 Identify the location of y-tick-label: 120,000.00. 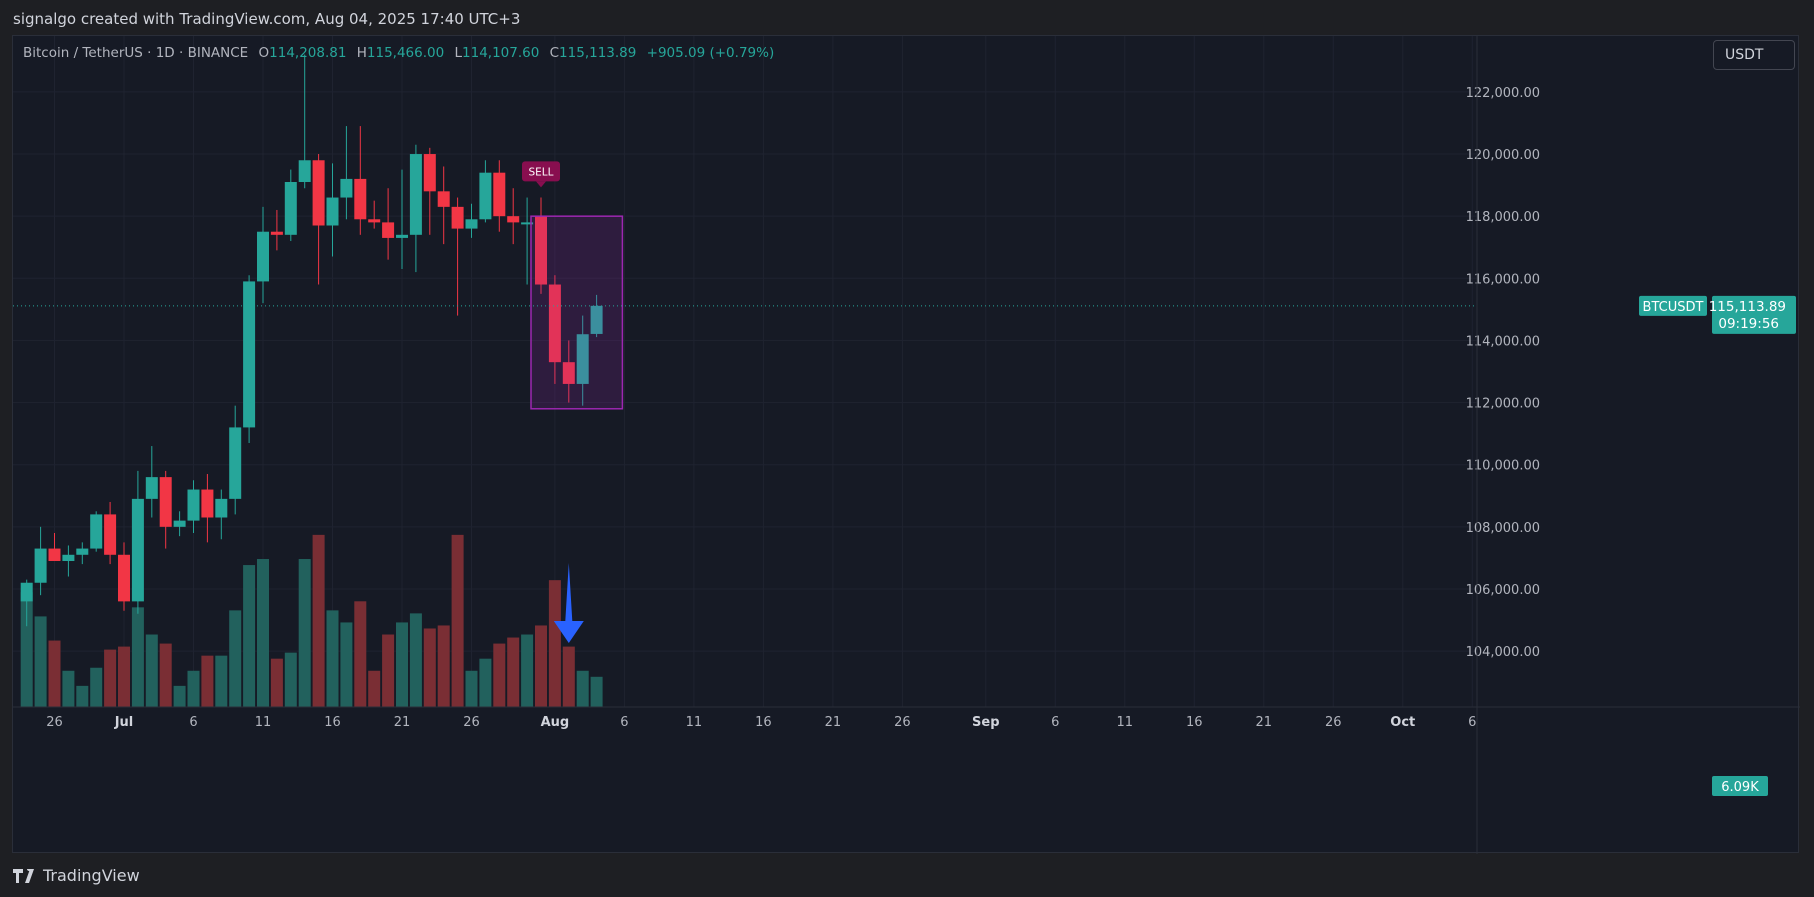
(1503, 155).